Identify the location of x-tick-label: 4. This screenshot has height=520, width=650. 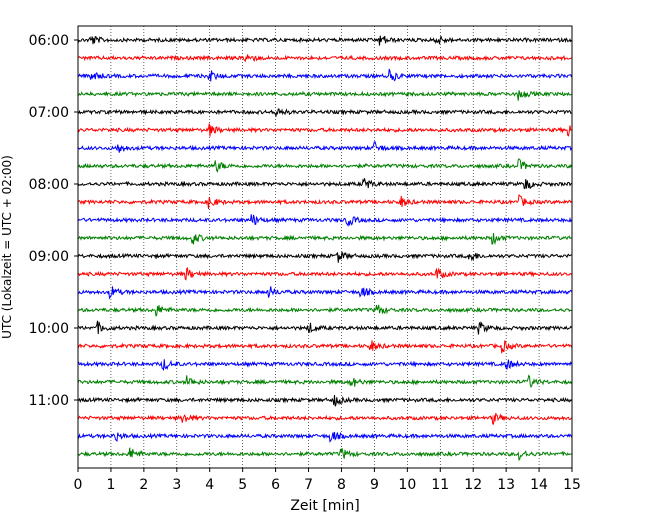
(209, 485).